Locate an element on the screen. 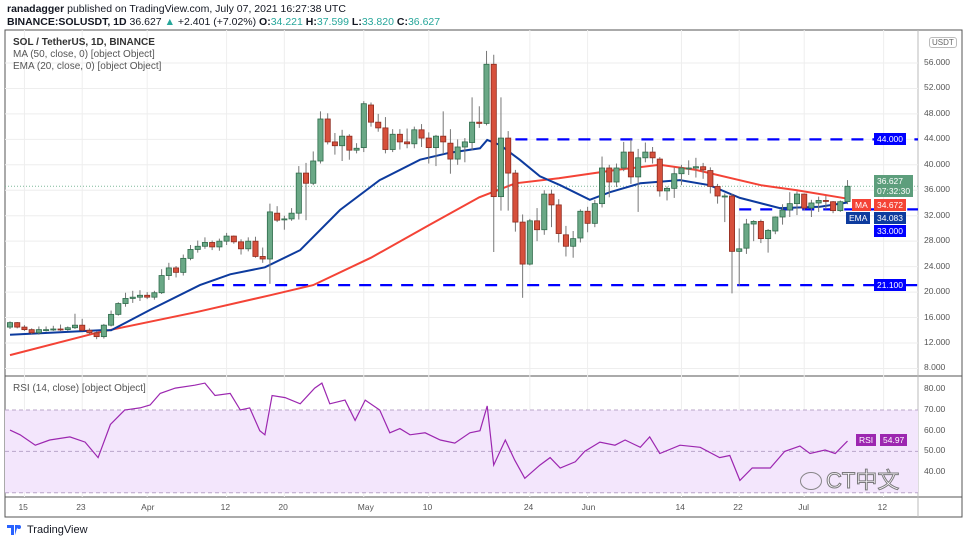 The image size is (973, 541). time-tick-label: 15 is located at coordinates (23, 507).